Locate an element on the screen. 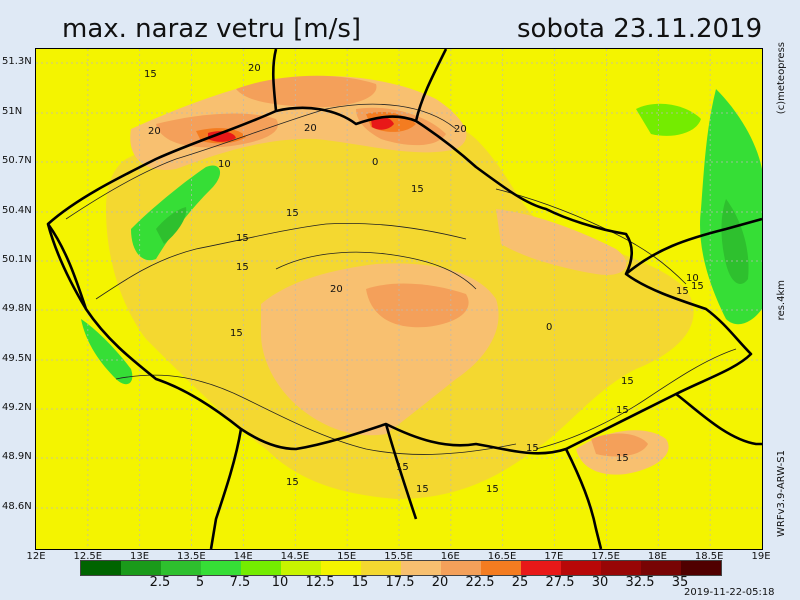  latitude-label: 51.3N is located at coordinates (17, 61).